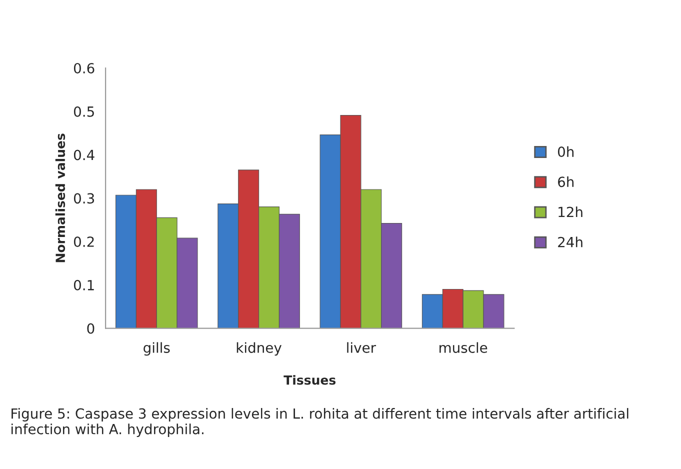  What do you see at coordinates (464, 347) in the screenshot?
I see `x-tick-label: muscle` at bounding box center [464, 347].